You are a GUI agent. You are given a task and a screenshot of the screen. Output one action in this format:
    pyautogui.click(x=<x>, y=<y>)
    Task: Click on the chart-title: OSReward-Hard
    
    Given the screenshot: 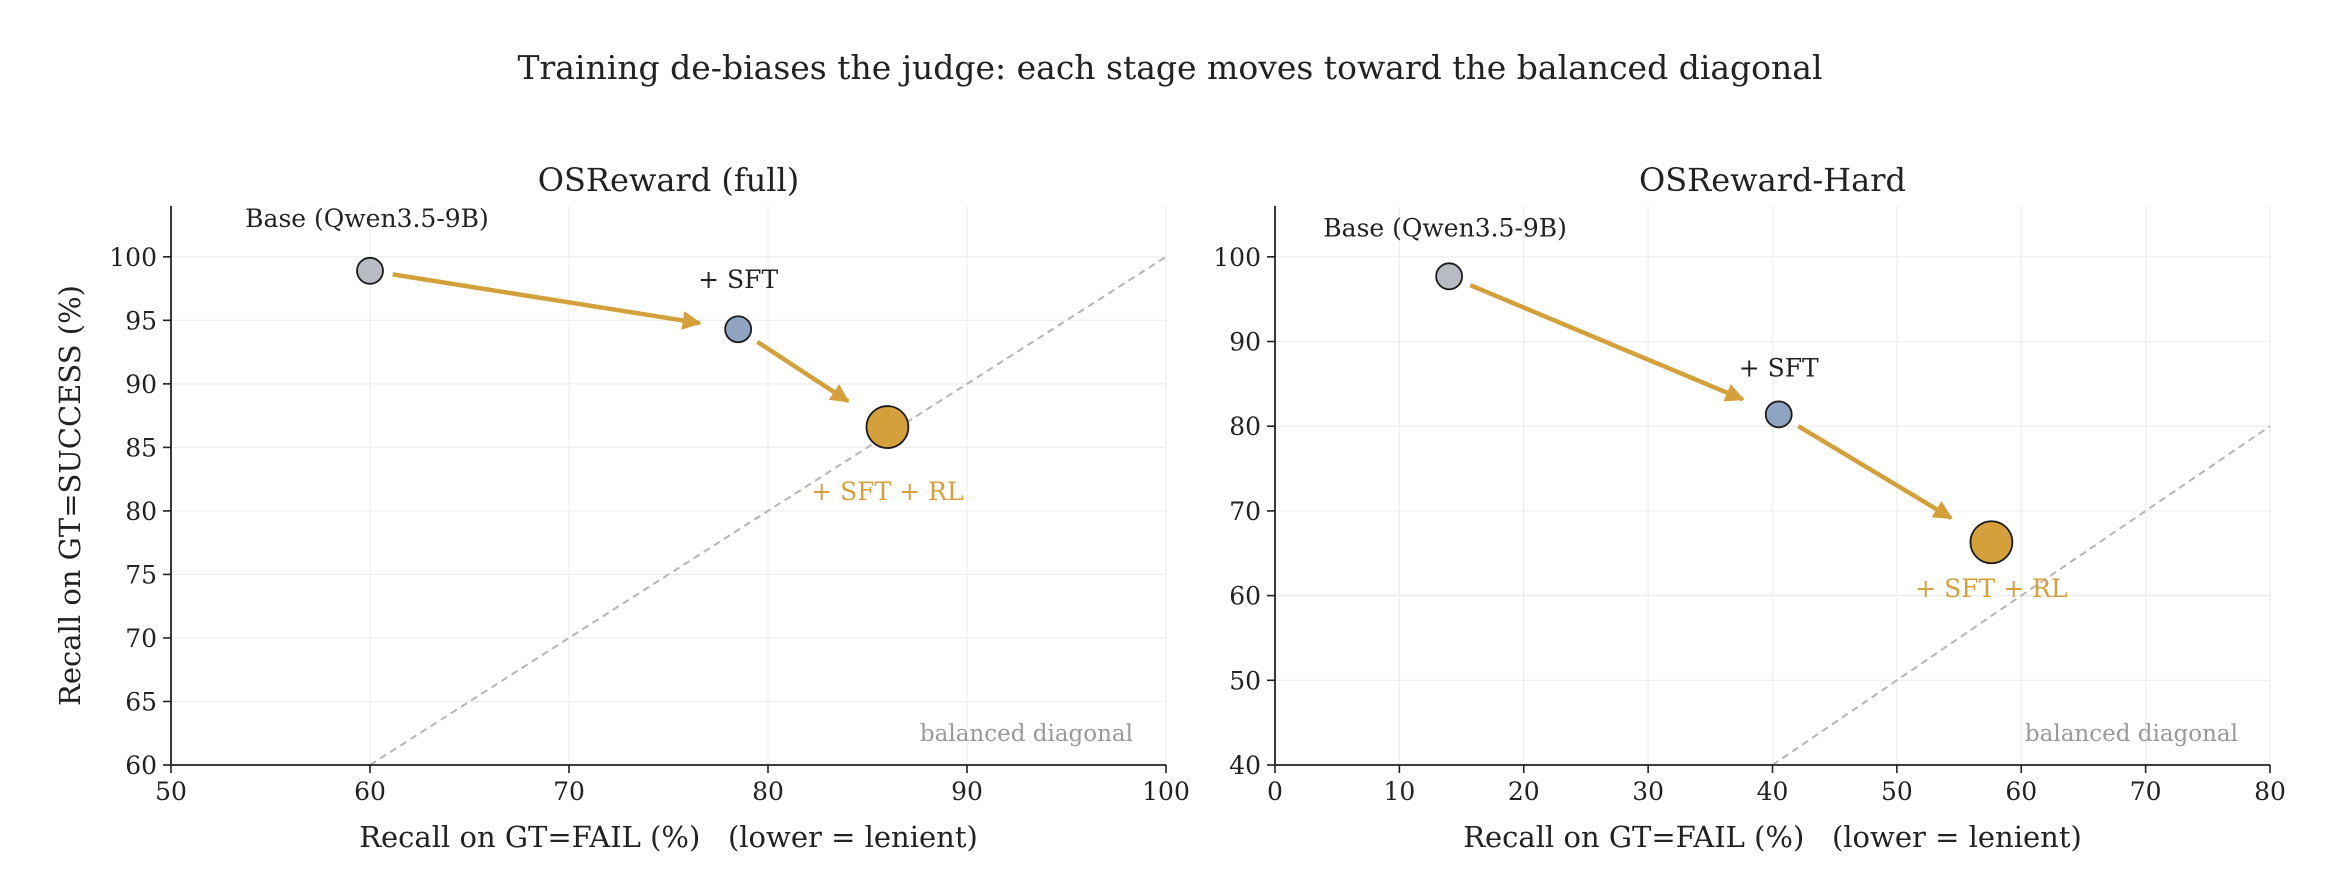 What is the action you would take?
    pyautogui.click(x=1772, y=180)
    